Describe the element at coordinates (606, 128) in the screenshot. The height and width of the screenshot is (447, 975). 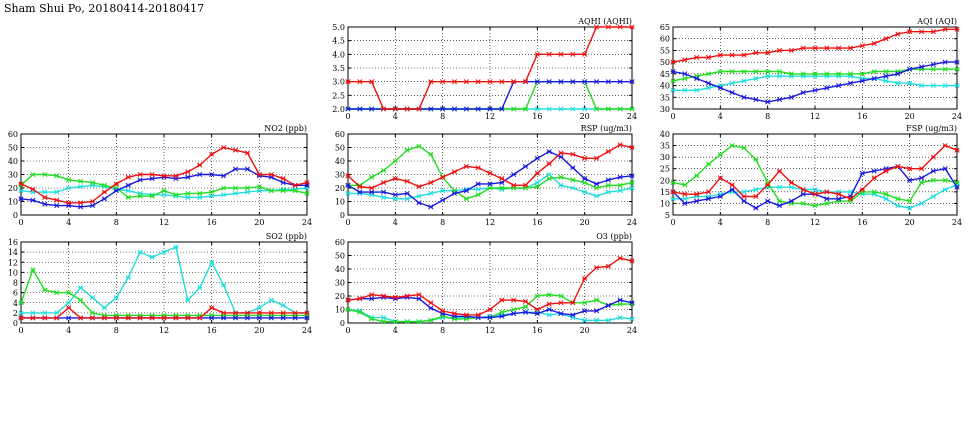
I see `chart-title: RSP (ug/m3)` at that location.